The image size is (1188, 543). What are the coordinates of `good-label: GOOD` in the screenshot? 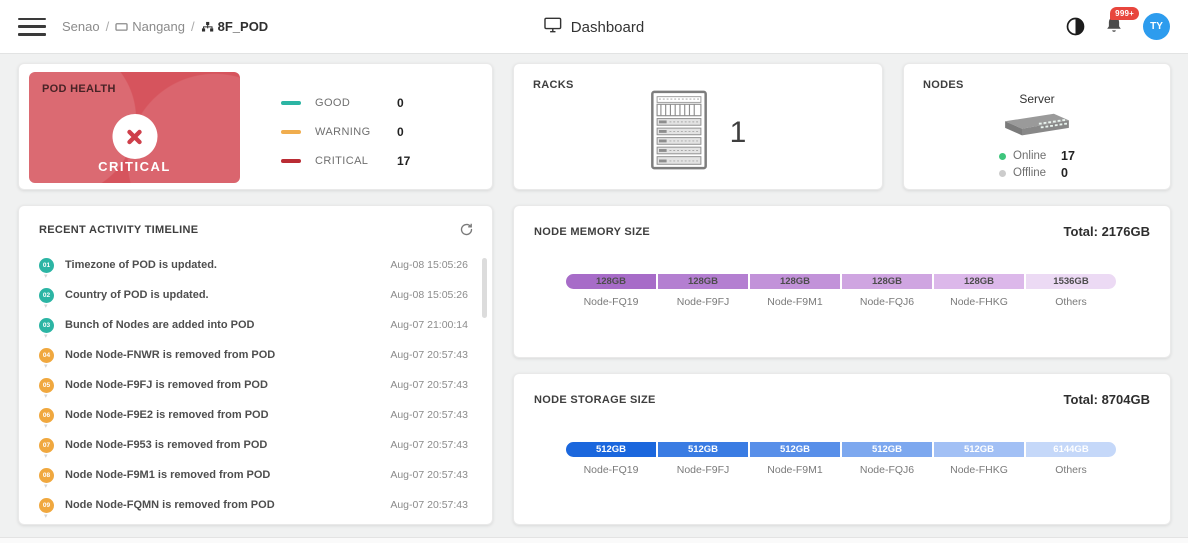 It's located at (333, 103).